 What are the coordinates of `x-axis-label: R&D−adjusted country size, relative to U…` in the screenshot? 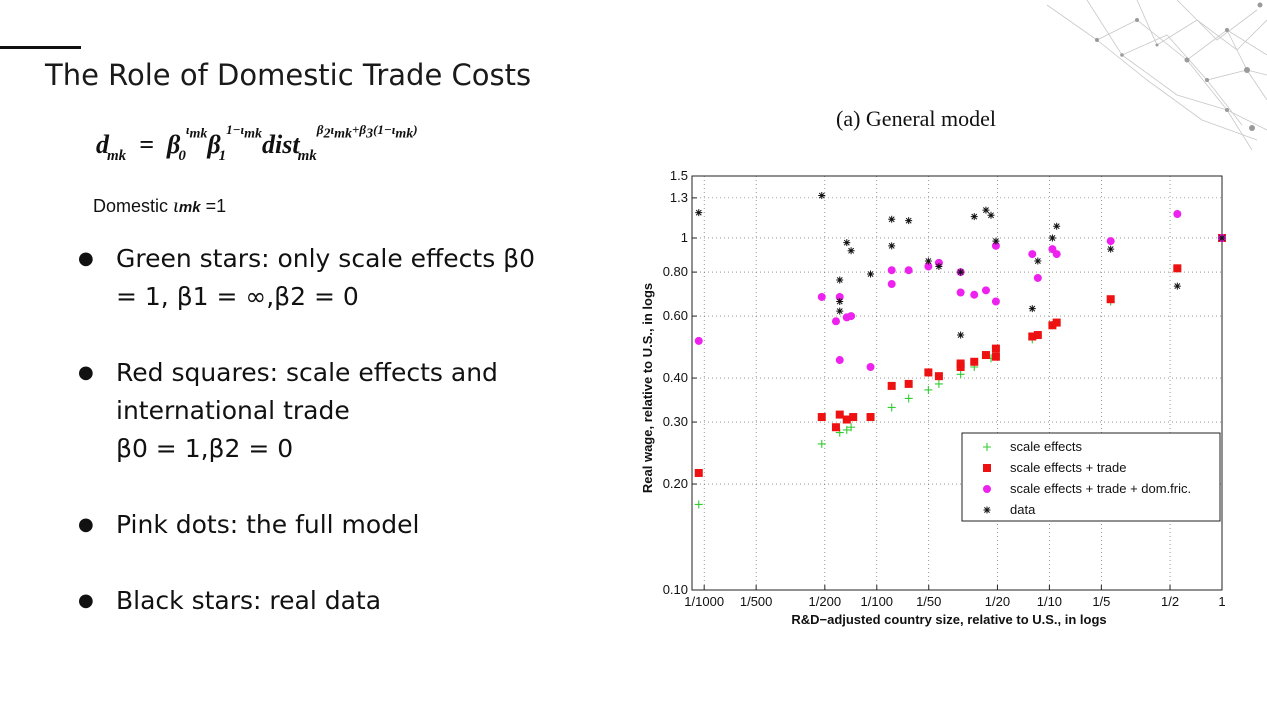 It's located at (948, 619).